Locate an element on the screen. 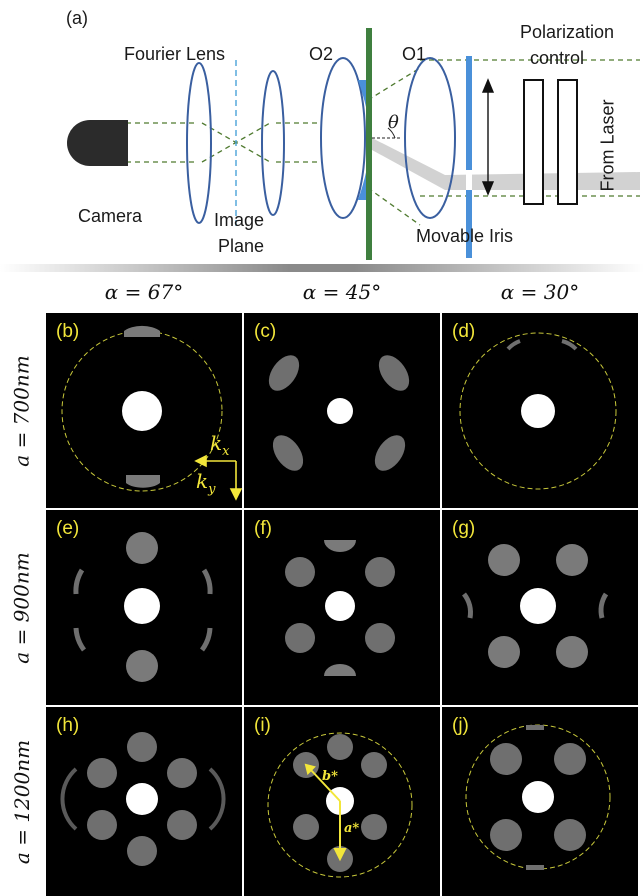 The width and height of the screenshot is (644, 896). section-divider is located at coordinates (322, 268).